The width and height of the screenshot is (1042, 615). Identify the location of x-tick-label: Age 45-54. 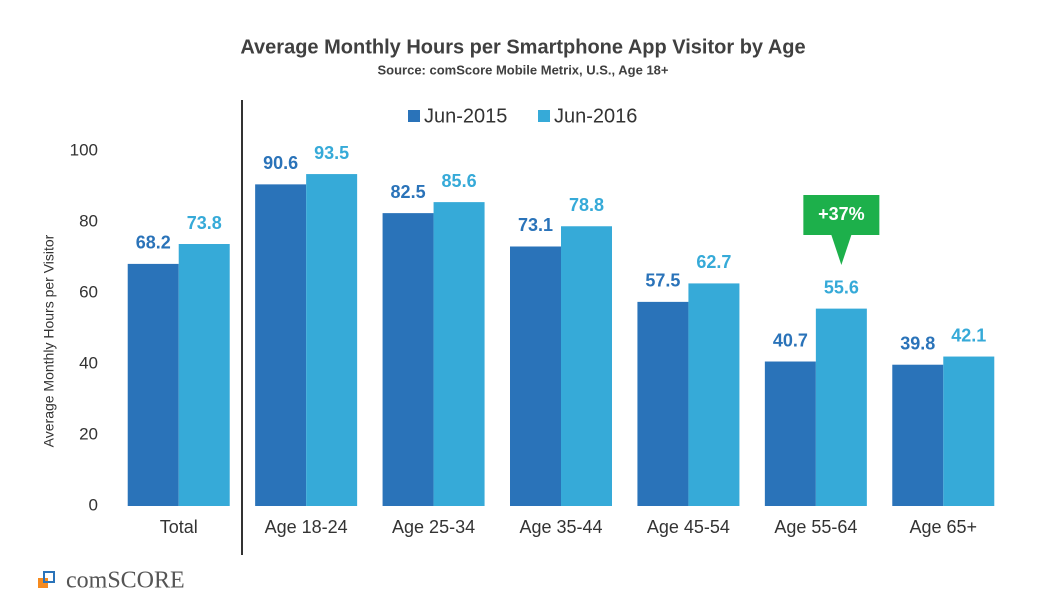
(688, 527).